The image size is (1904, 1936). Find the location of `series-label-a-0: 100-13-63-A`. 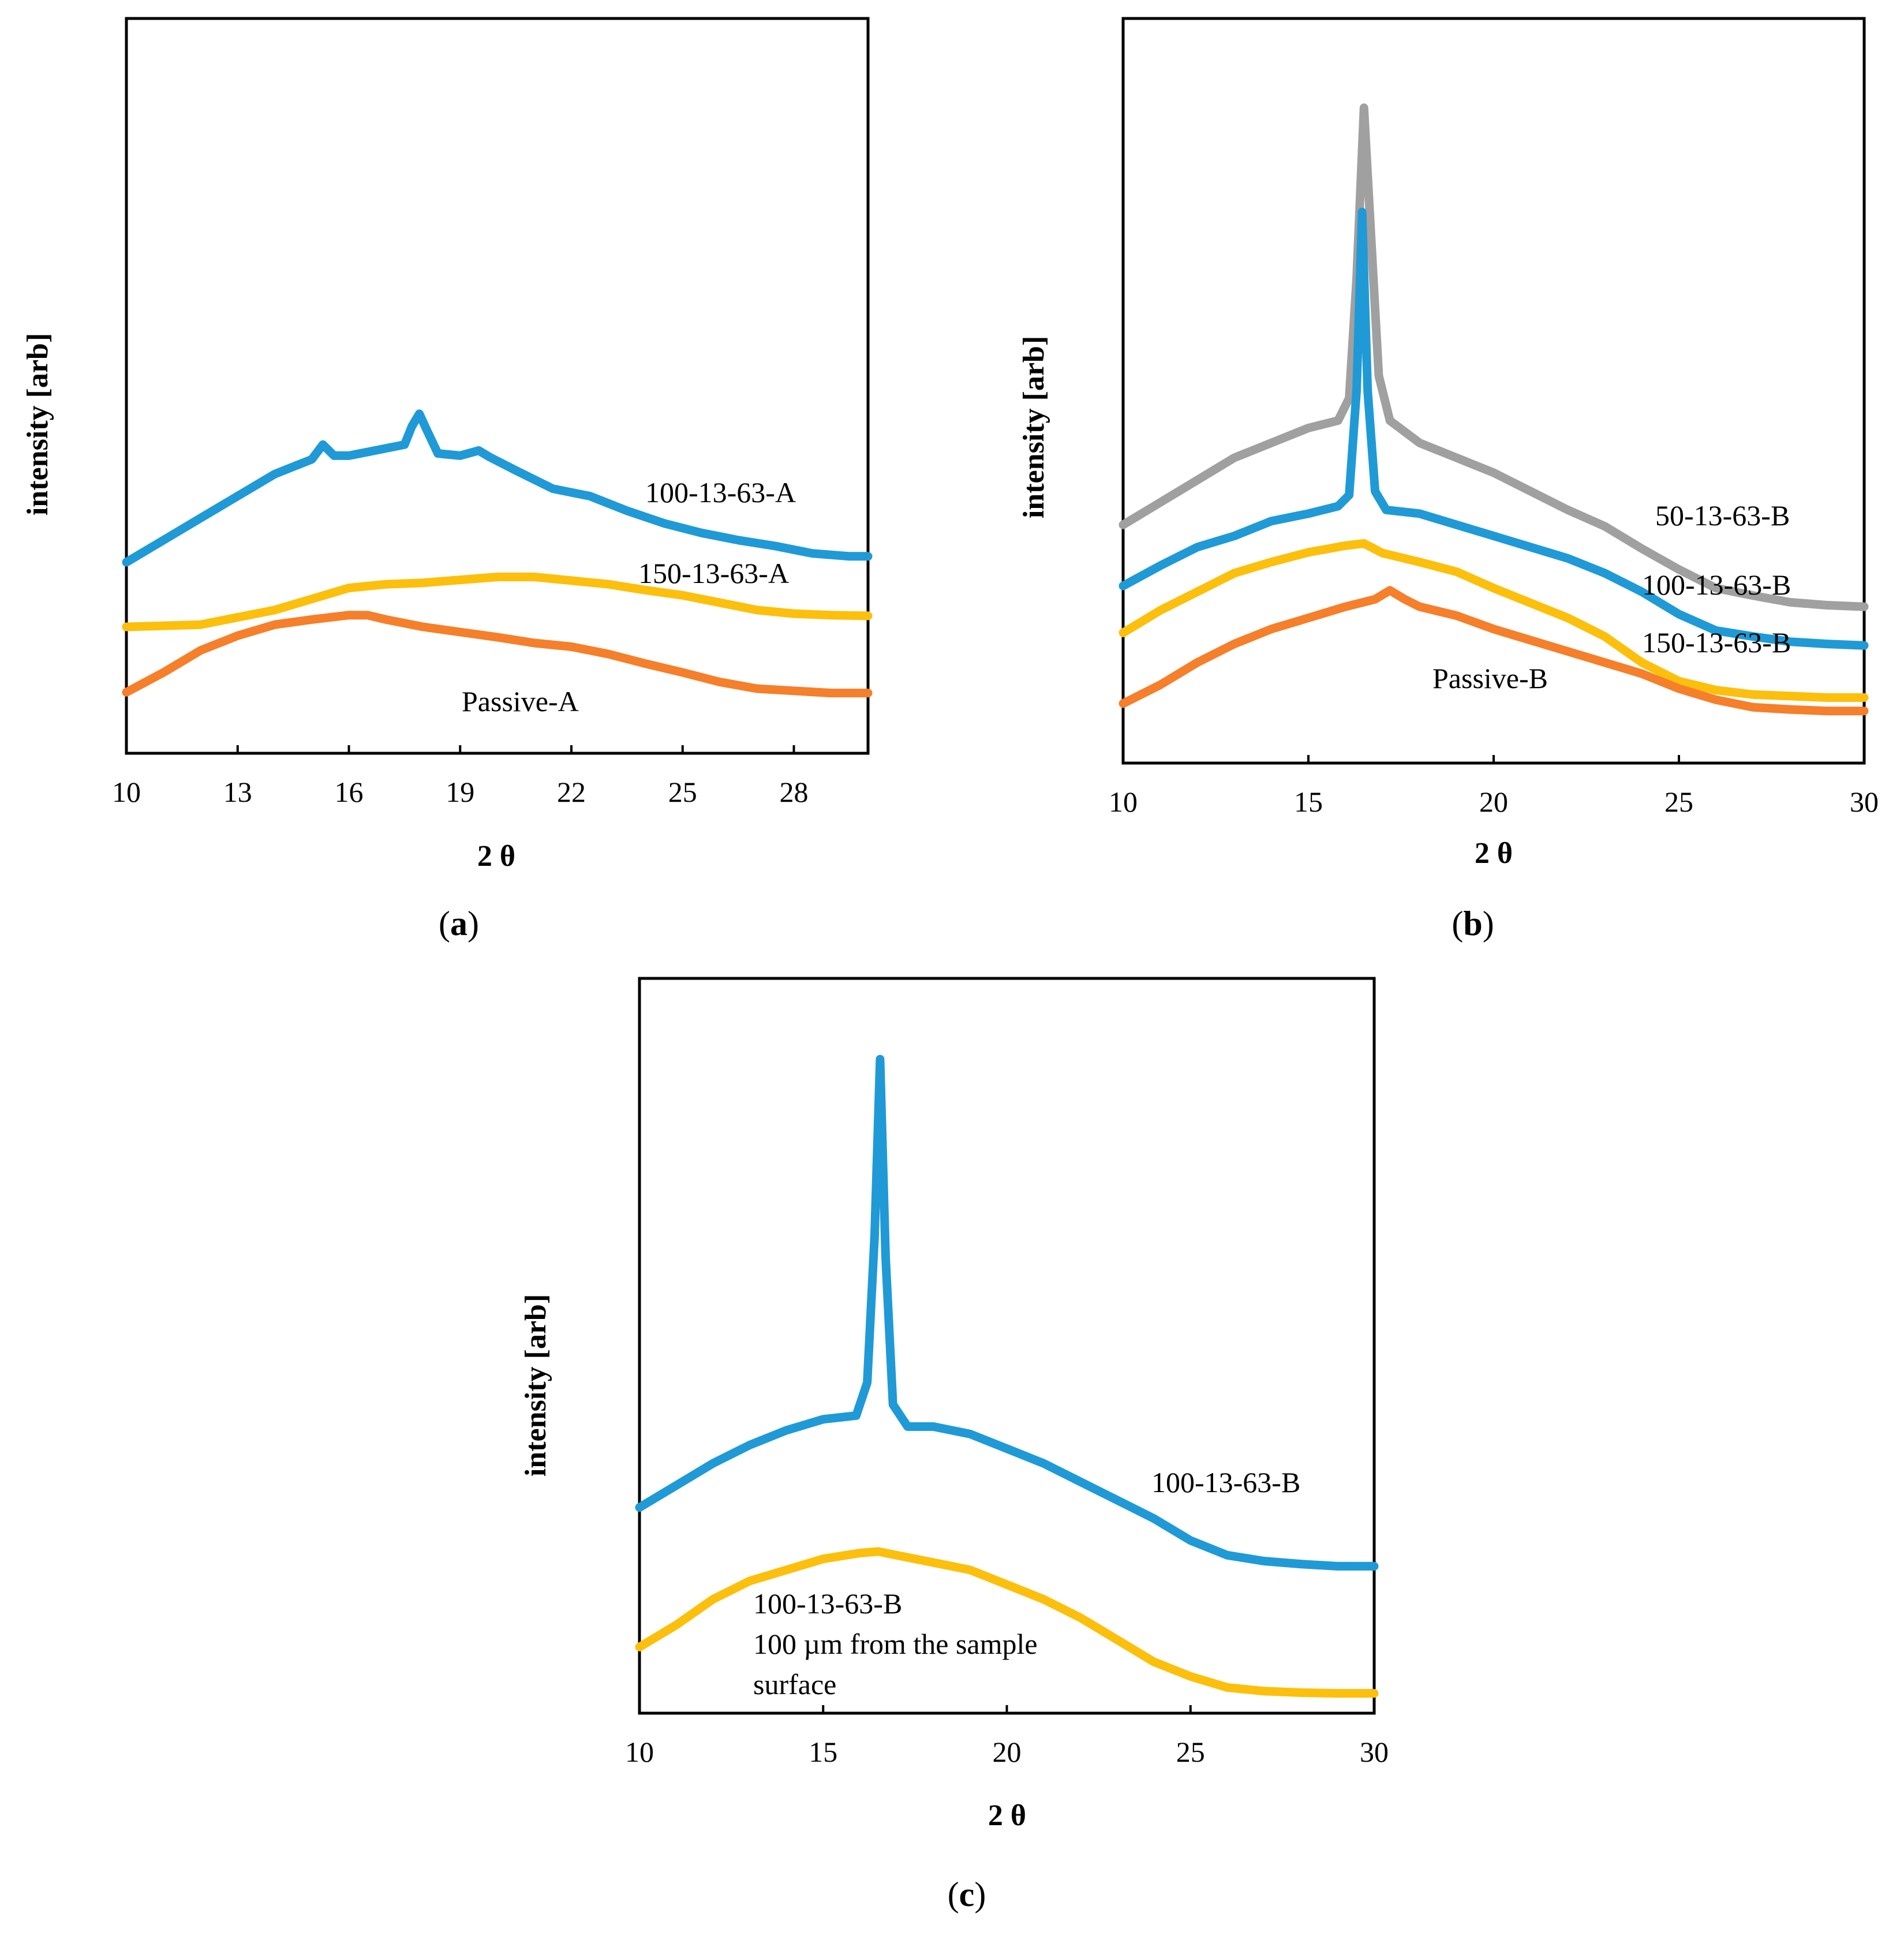

series-label-a-0: 100-13-63-A is located at coordinates (721, 493).